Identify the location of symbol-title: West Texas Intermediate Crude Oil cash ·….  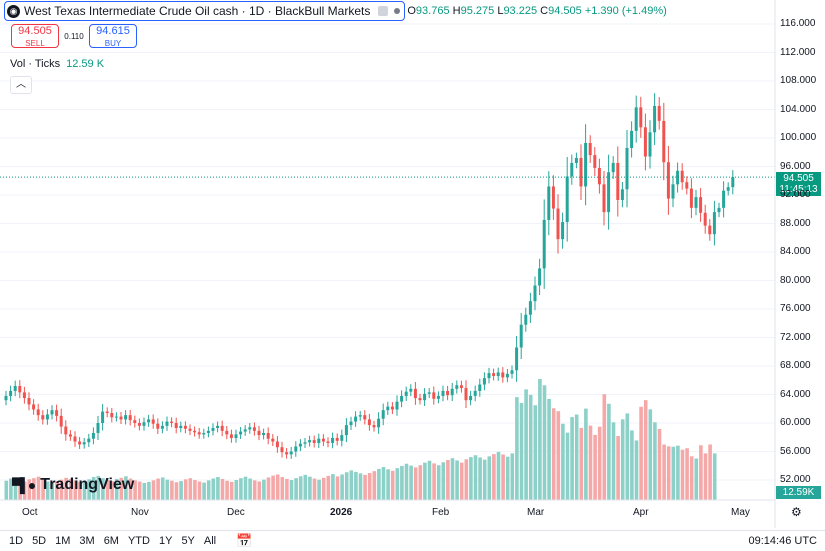
(197, 11).